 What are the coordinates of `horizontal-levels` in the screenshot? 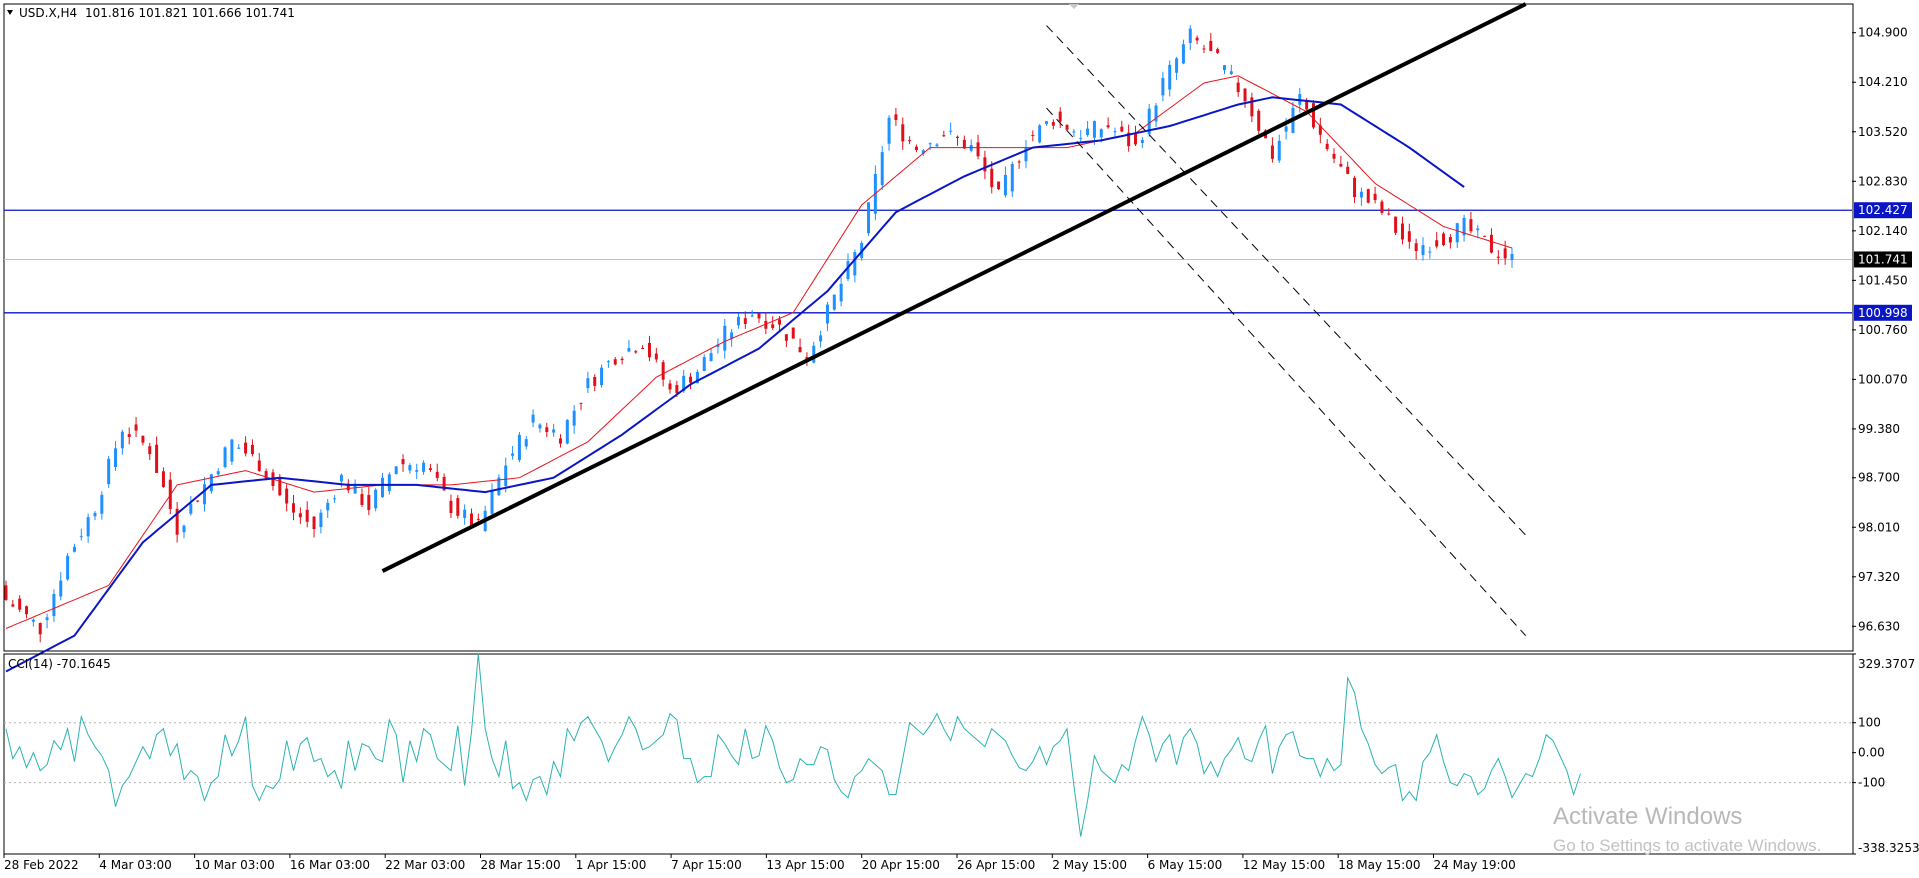 It's located at (928, 261).